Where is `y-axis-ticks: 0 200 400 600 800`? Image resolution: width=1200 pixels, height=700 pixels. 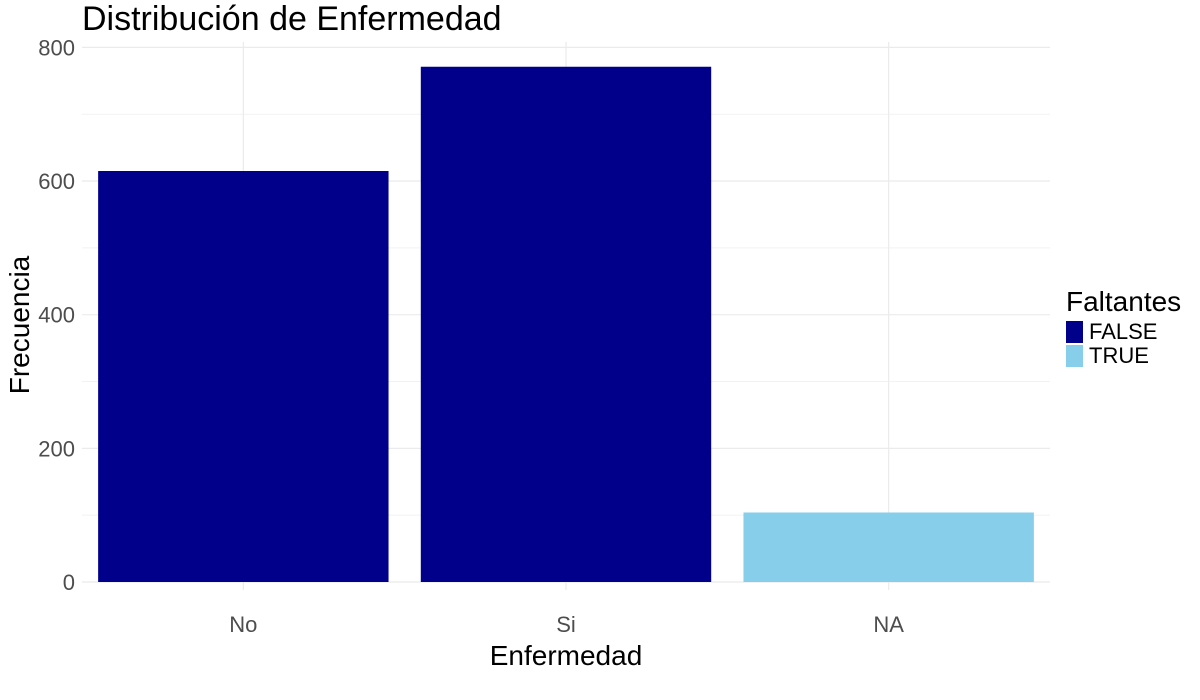 y-axis-ticks: 0 200 400 600 800 is located at coordinates (56, 315).